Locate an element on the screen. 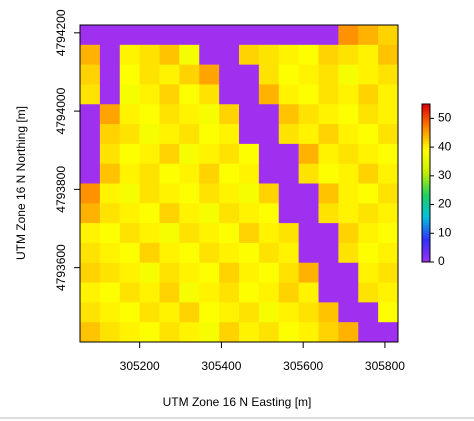  x-tick-label: 305600 is located at coordinates (303, 366).